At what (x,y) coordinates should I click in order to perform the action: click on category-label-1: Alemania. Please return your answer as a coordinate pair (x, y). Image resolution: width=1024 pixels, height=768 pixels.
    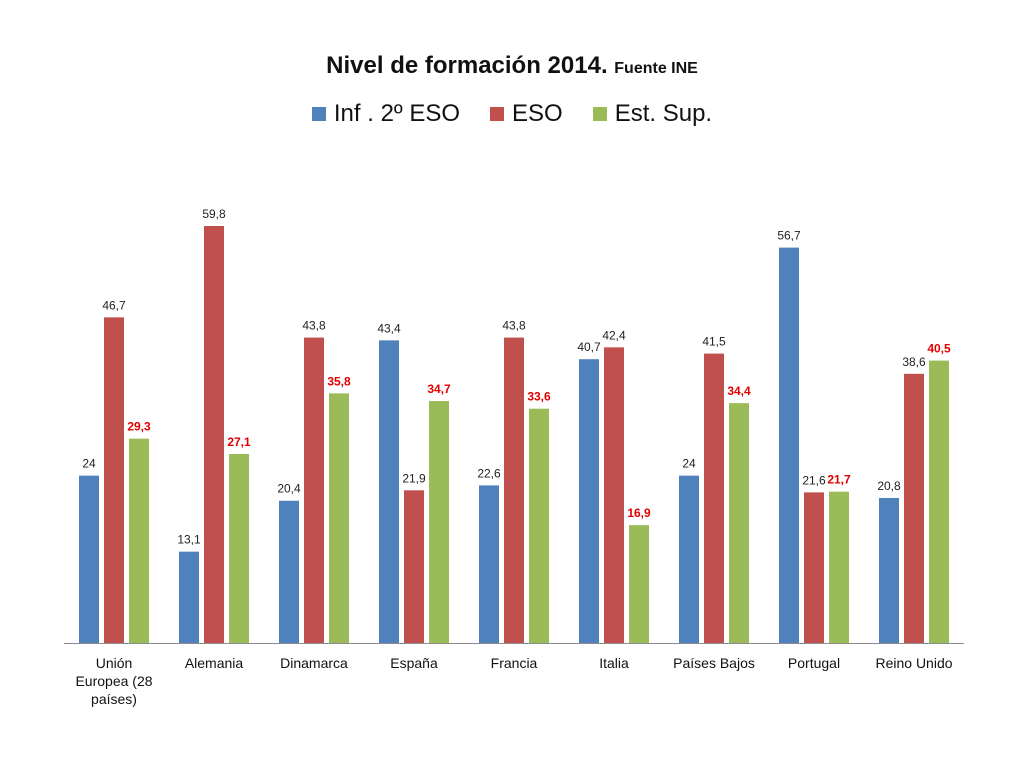
    Looking at the image, I should click on (214, 663).